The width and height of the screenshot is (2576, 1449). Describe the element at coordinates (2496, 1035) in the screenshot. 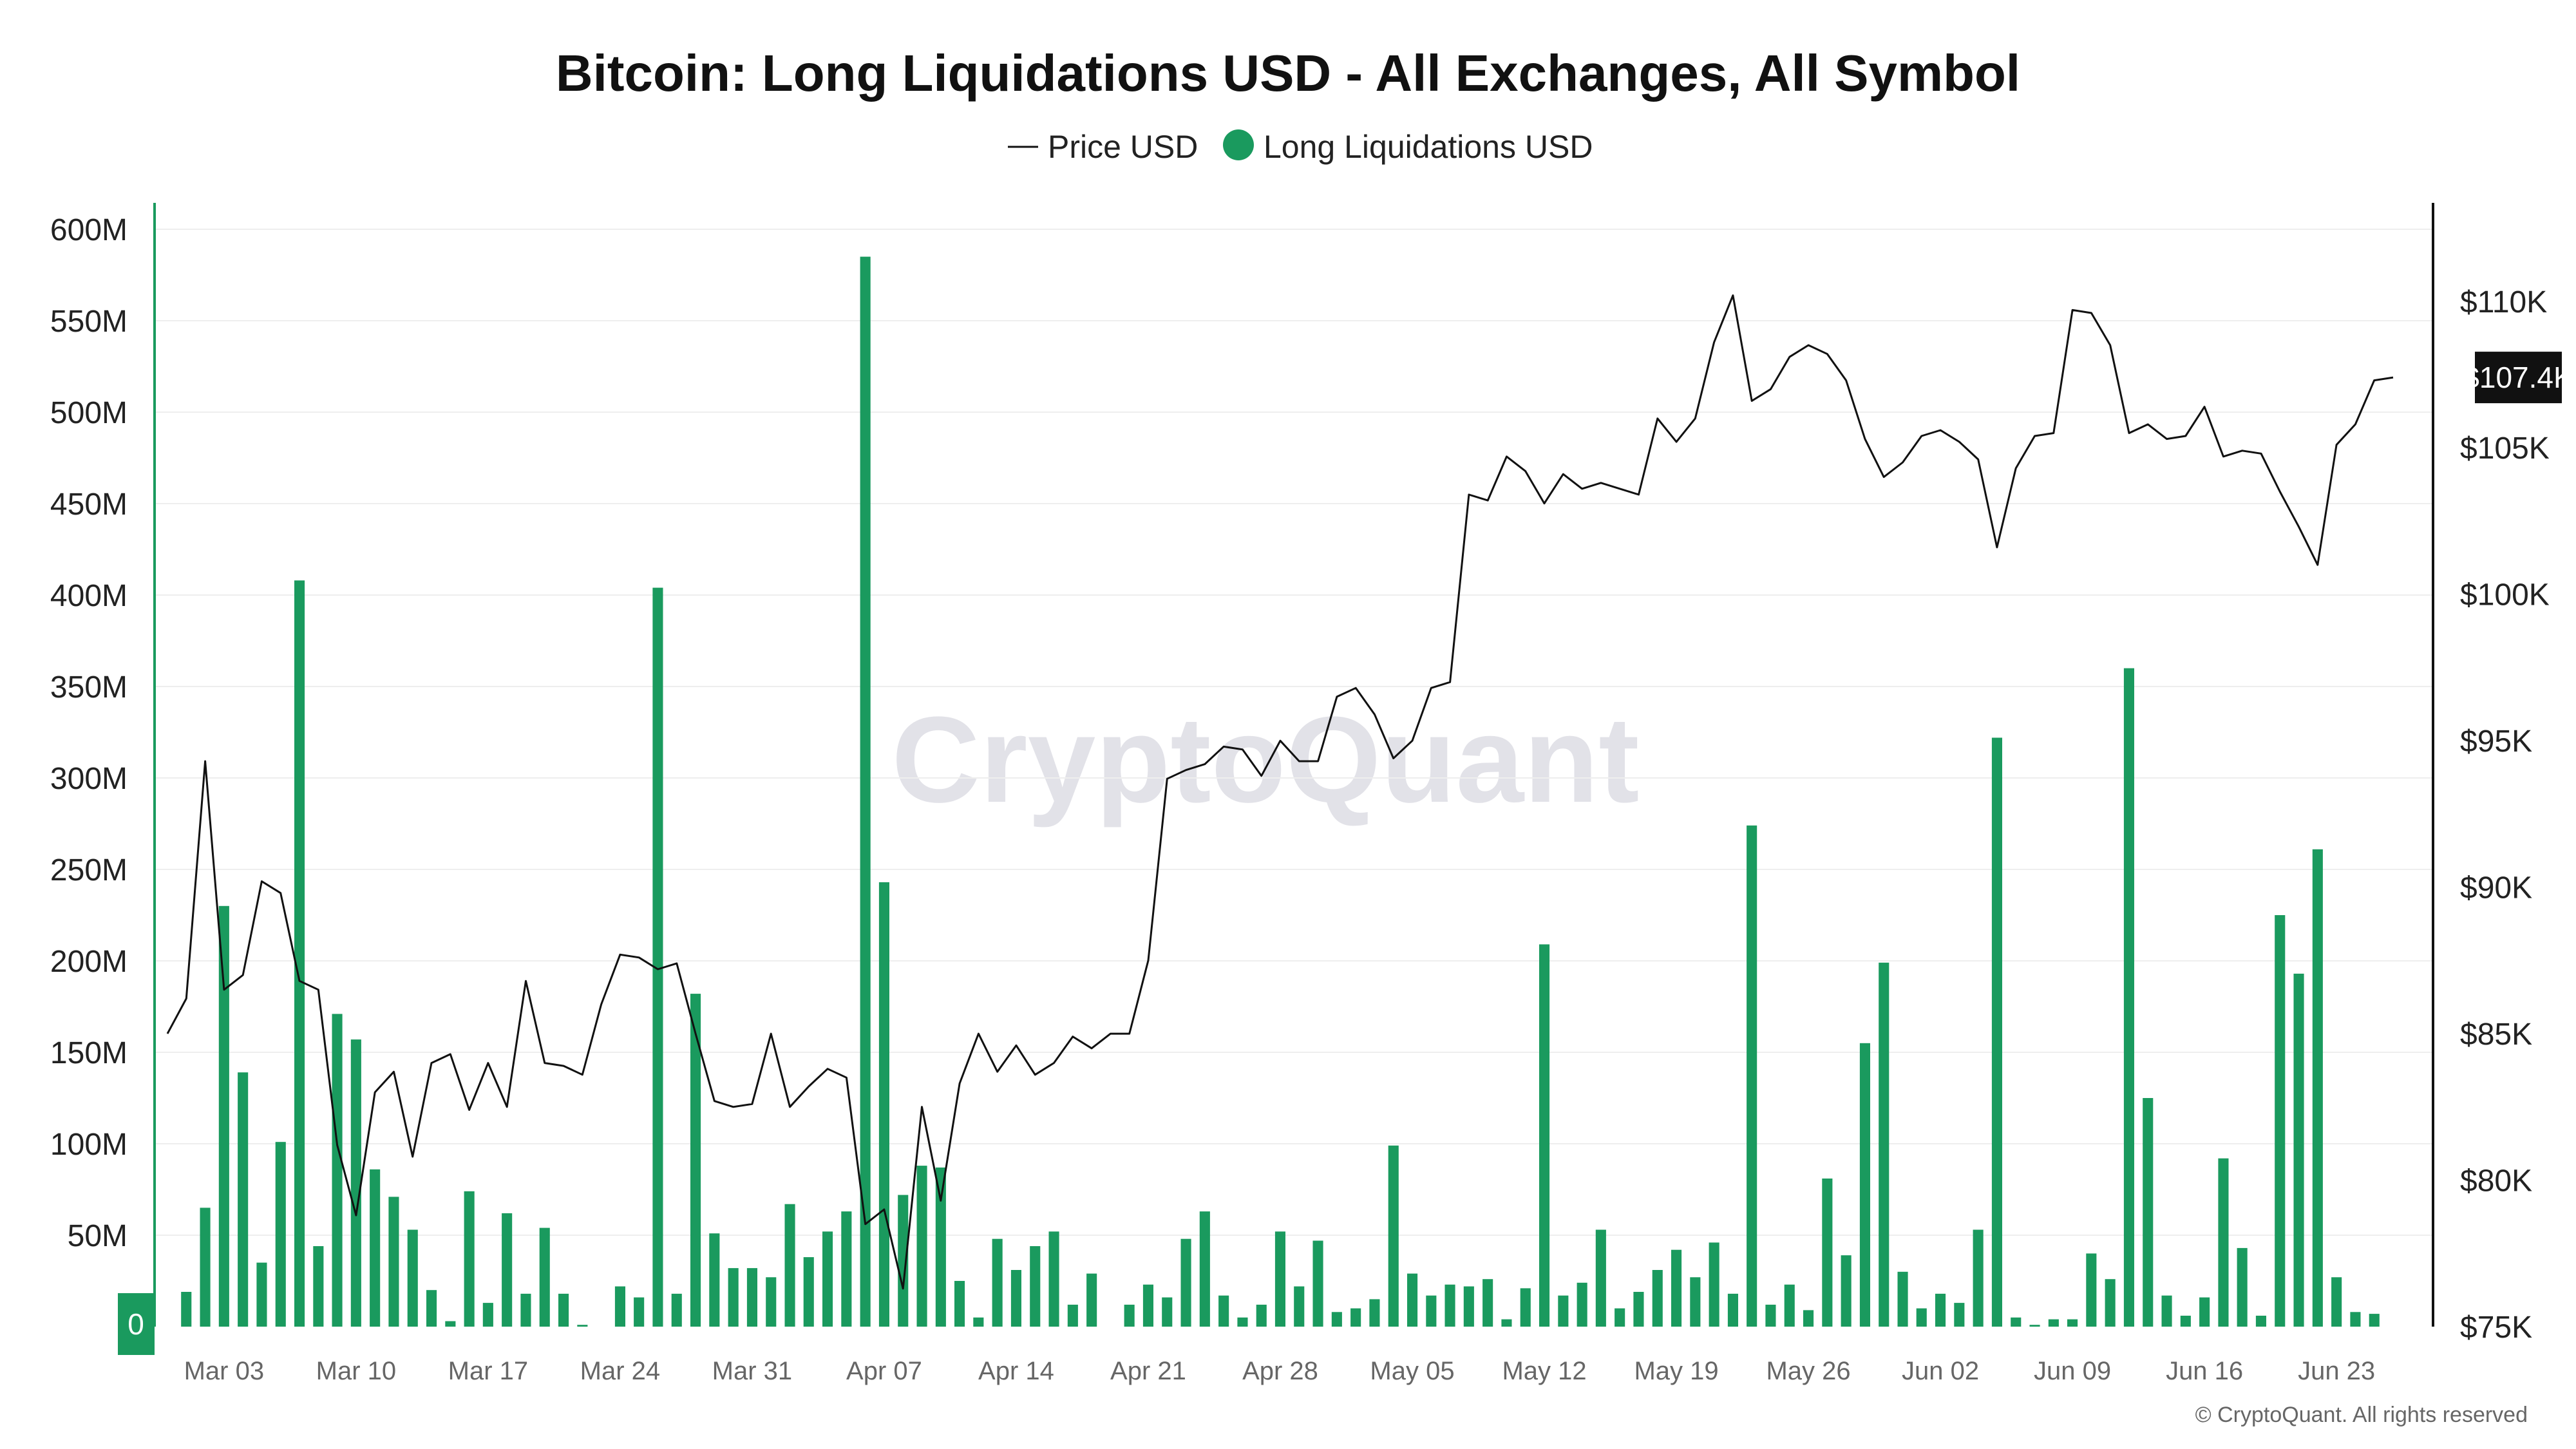

I see `right-axis-tick-label: $85K` at that location.